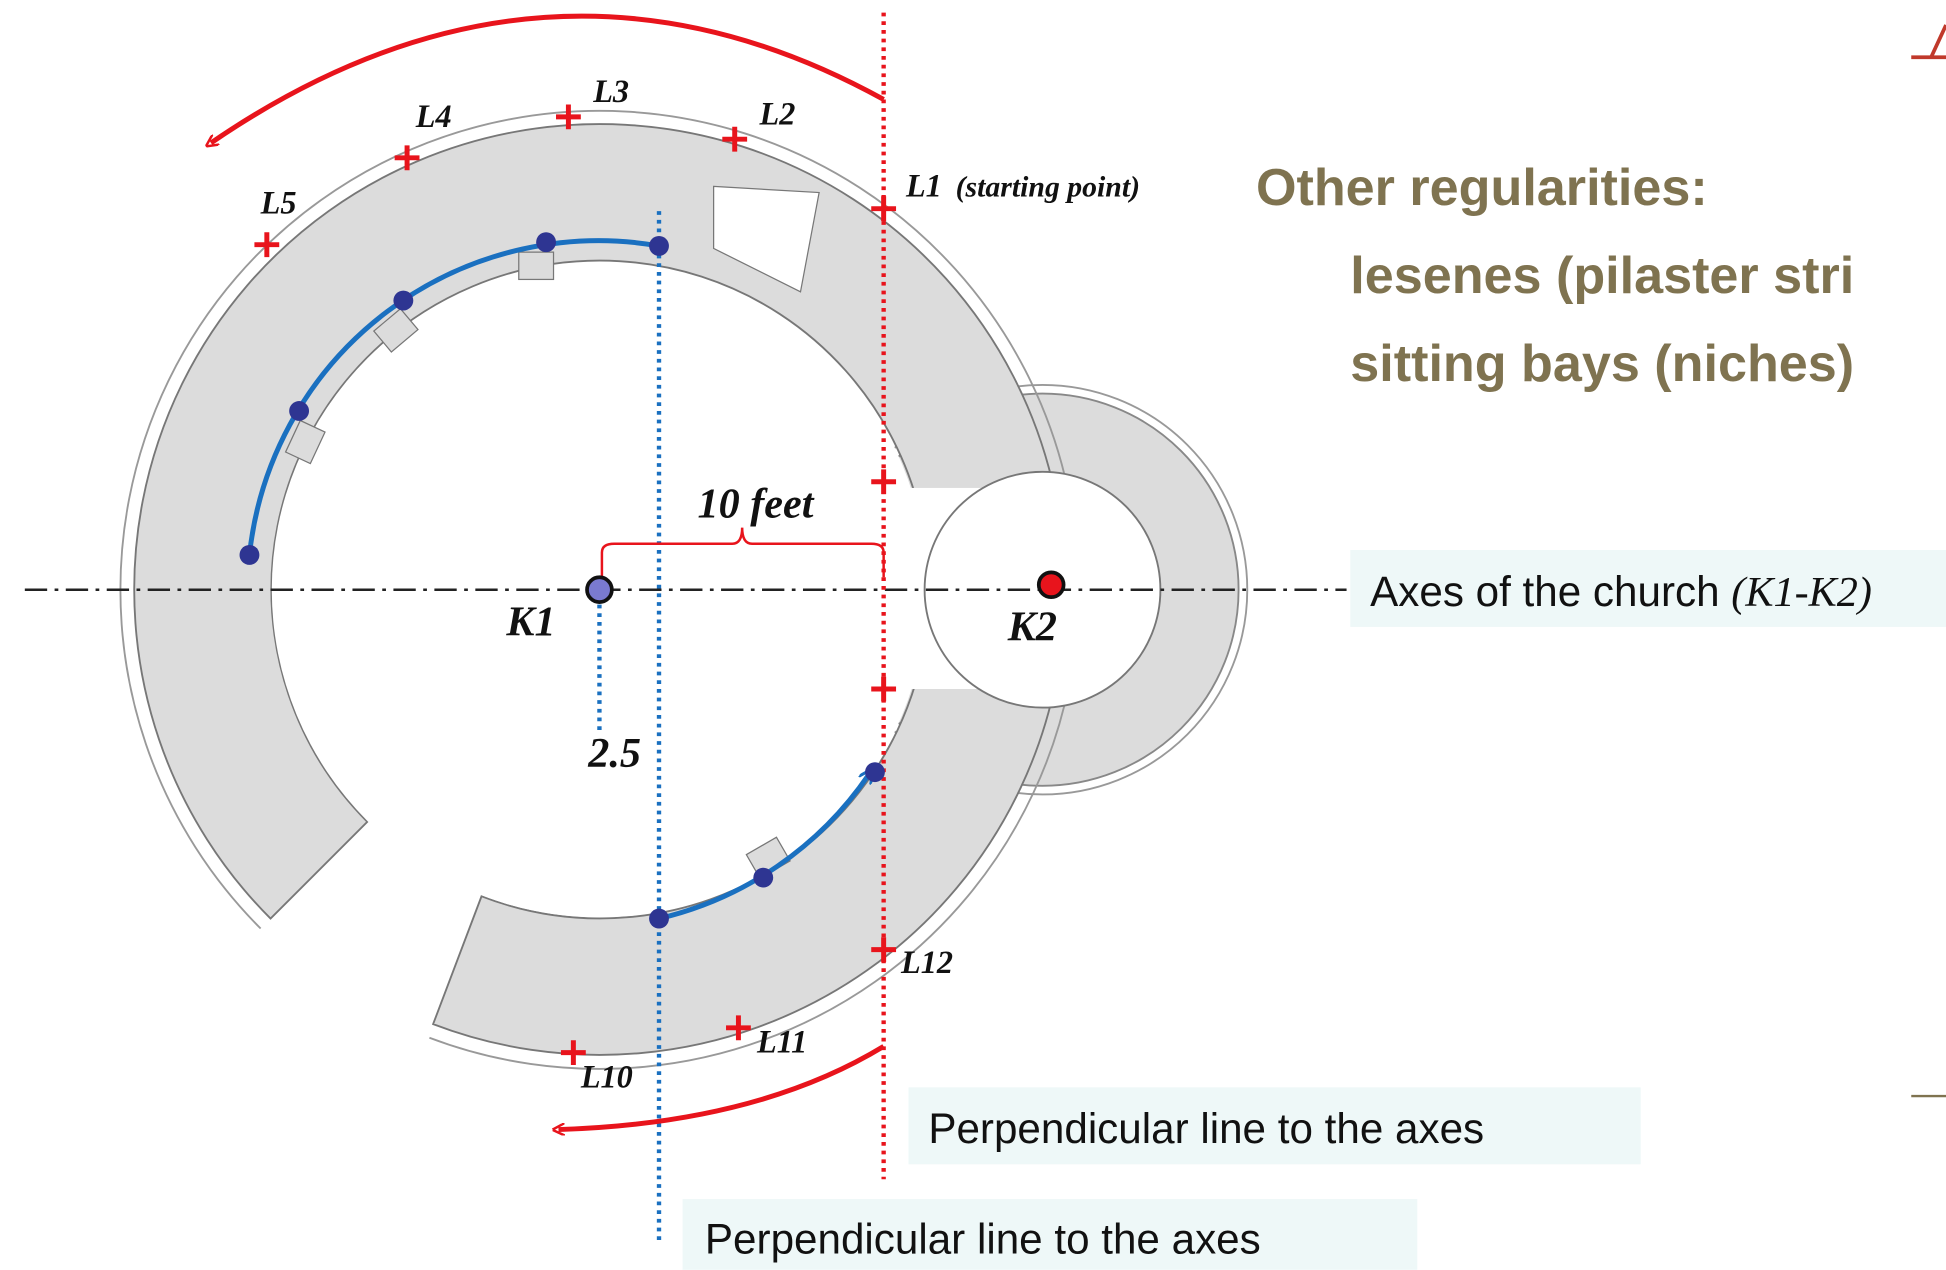 The image size is (1946, 1270). What do you see at coordinates (923, 185) in the screenshot?
I see `lesene-label: L1` at bounding box center [923, 185].